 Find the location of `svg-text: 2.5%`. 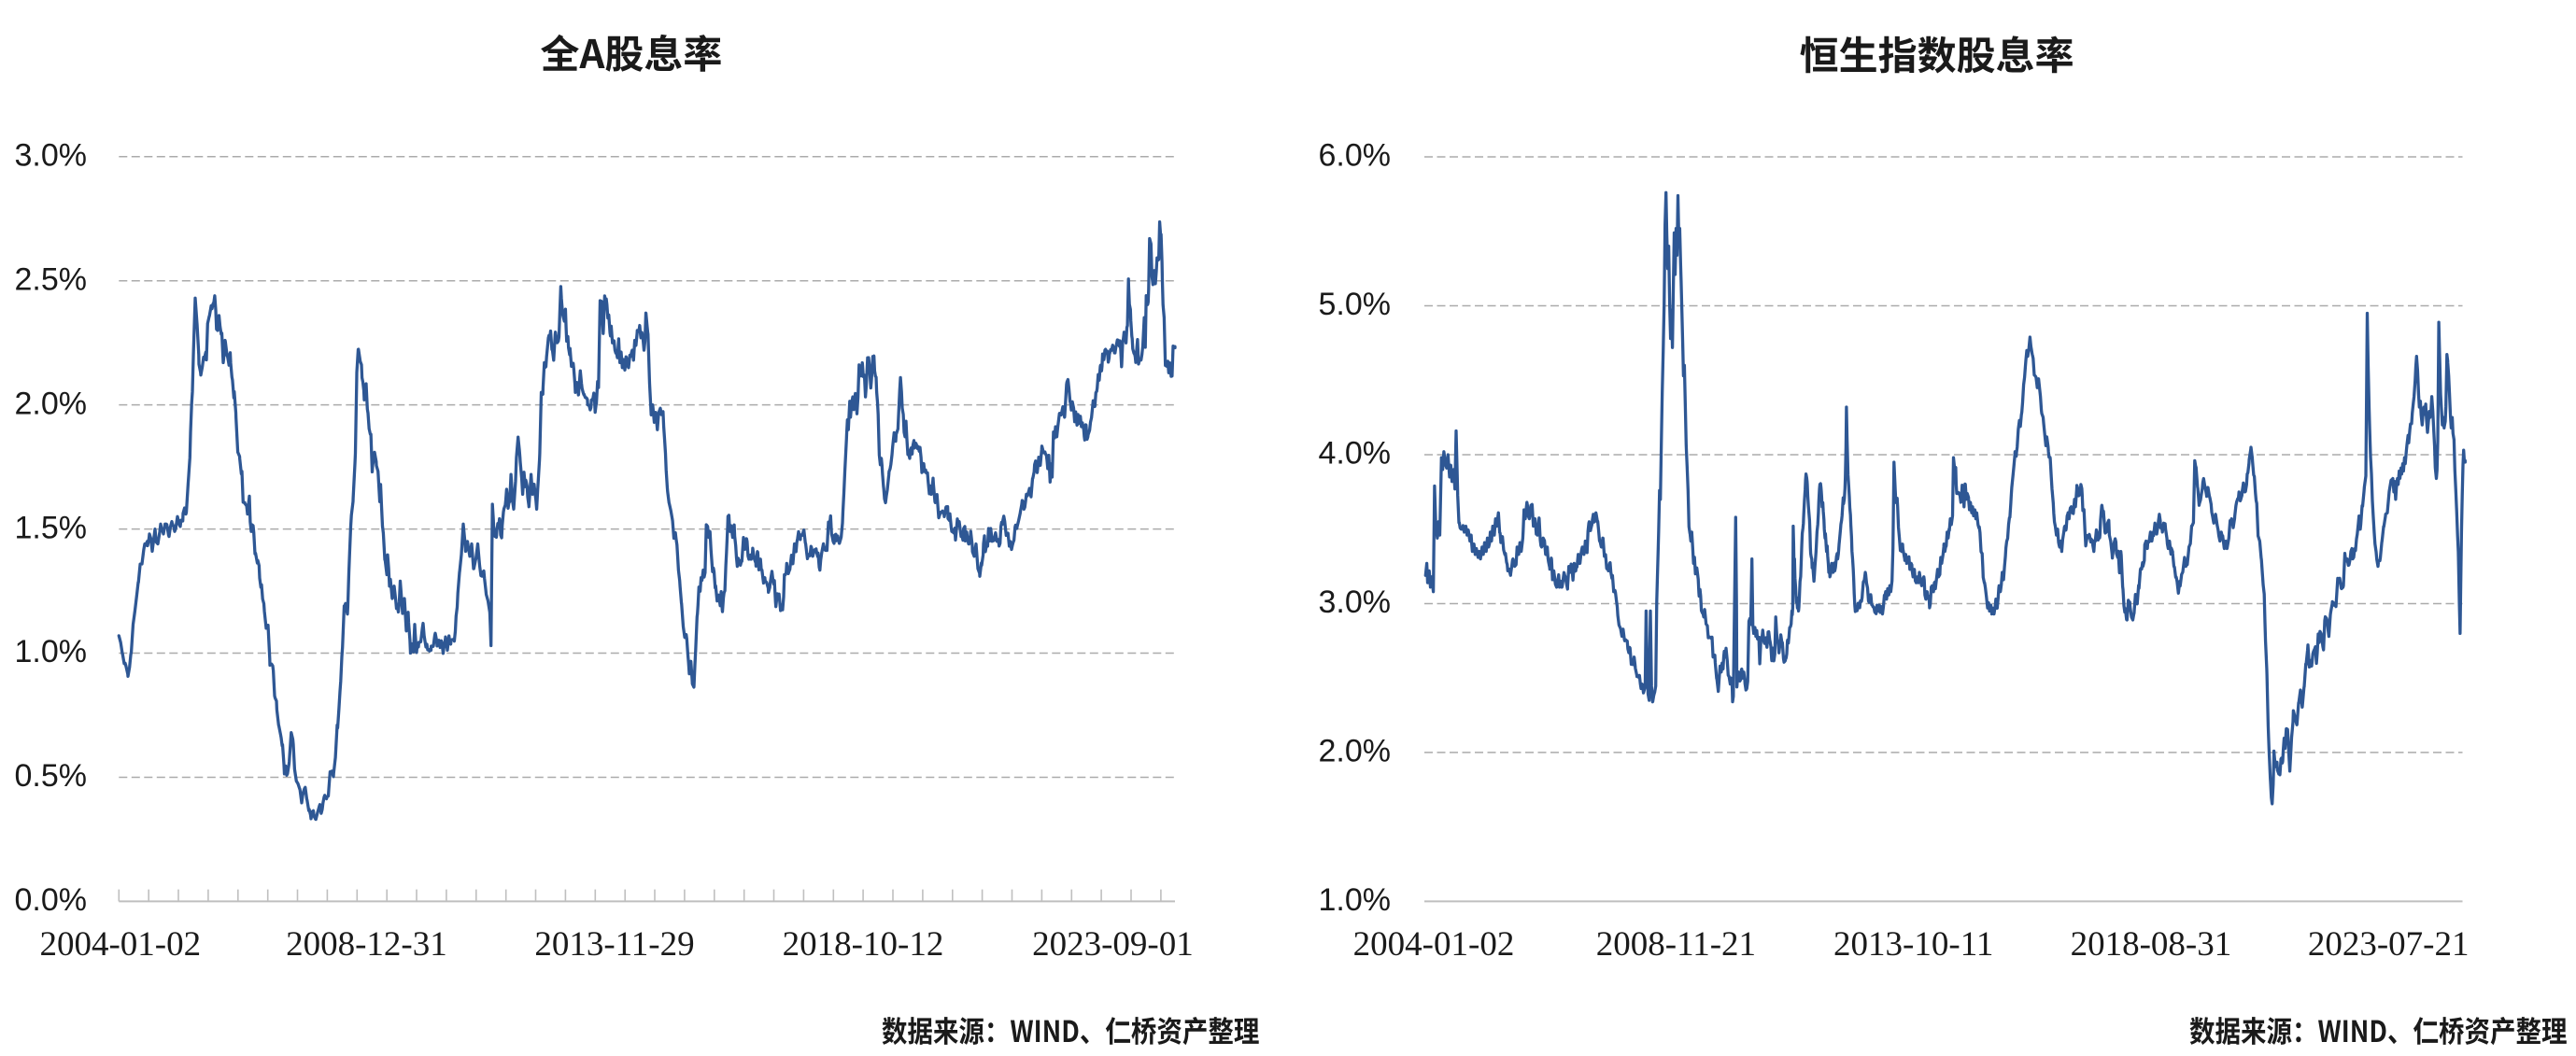

svg-text: 2.5% is located at coordinates (51, 279).